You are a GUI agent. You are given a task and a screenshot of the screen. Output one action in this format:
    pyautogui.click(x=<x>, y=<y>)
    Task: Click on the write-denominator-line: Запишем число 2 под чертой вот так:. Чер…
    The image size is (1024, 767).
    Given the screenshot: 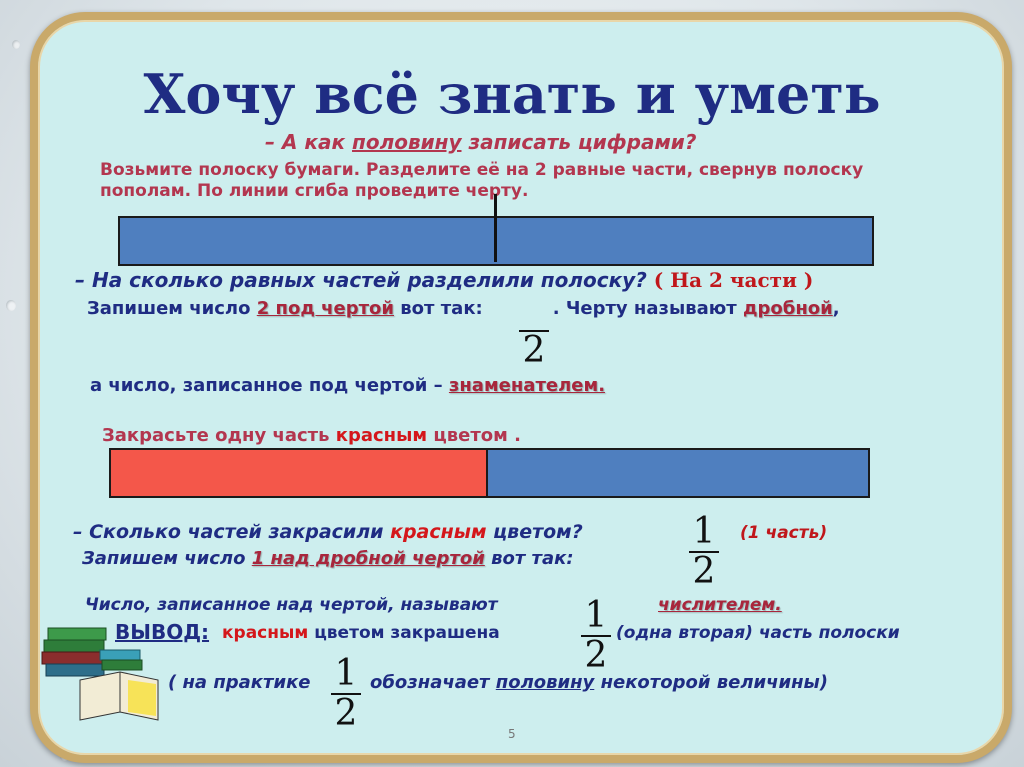 What is the action you would take?
    pyautogui.click(x=463, y=308)
    